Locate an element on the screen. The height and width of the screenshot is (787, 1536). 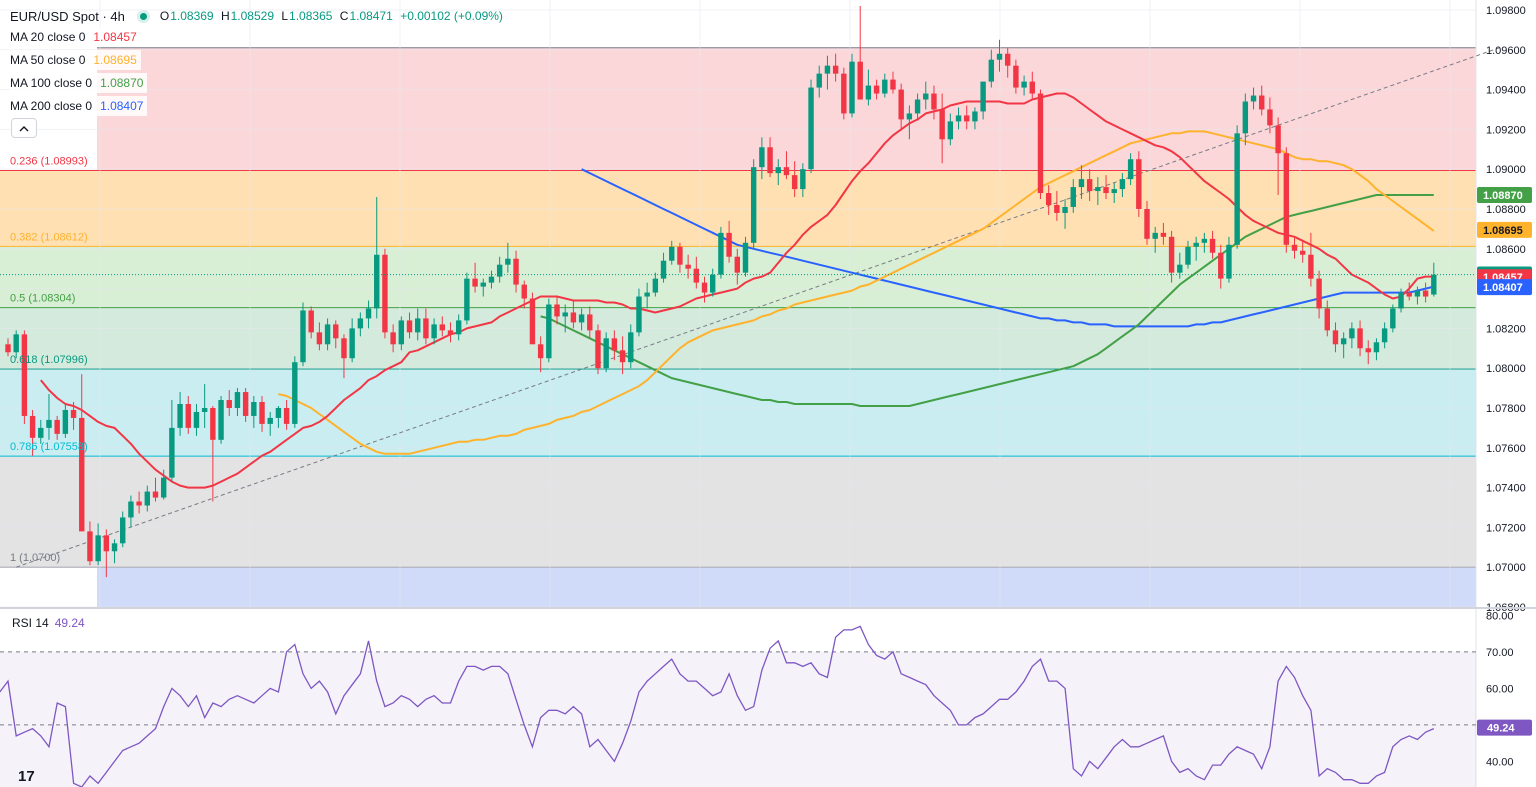
indicator-row: MA 20 close 0 1.08457 is located at coordinates (75, 37).